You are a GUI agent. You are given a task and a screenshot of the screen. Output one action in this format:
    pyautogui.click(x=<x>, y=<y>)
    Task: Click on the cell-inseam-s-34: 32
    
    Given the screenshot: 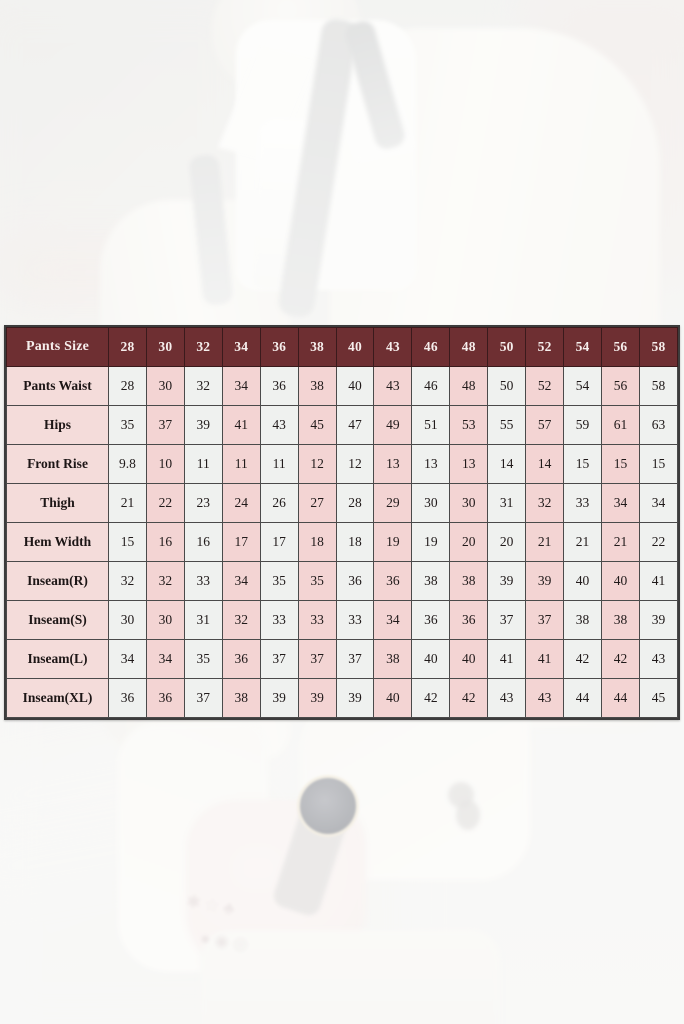 What is the action you would take?
    pyautogui.click(x=241, y=620)
    